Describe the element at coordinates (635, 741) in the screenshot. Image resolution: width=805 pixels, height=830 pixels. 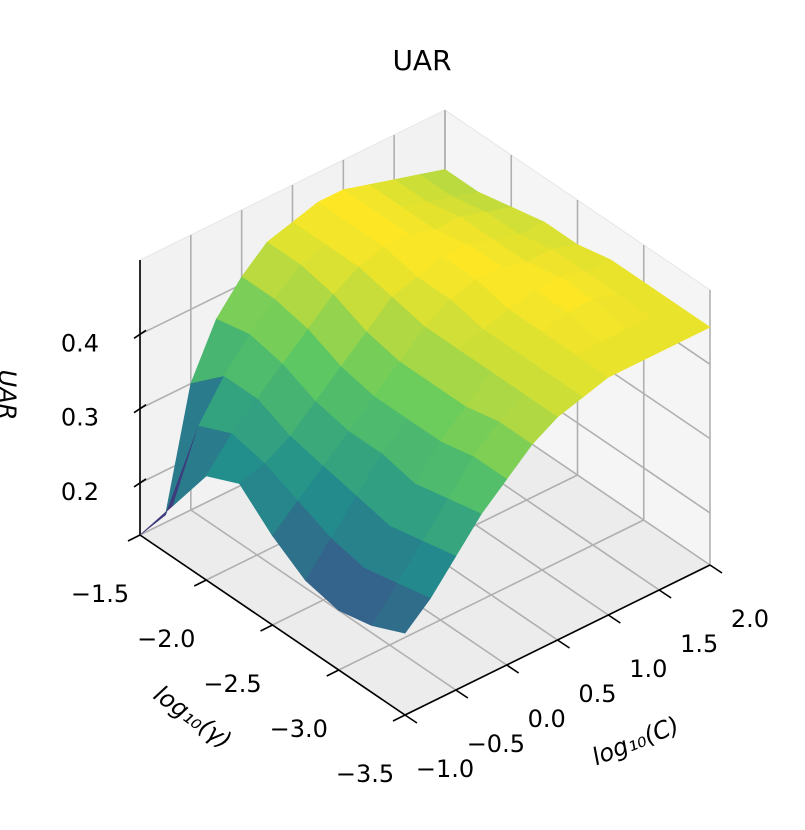
I see `x-axis-label: log₁₀(C)` at that location.